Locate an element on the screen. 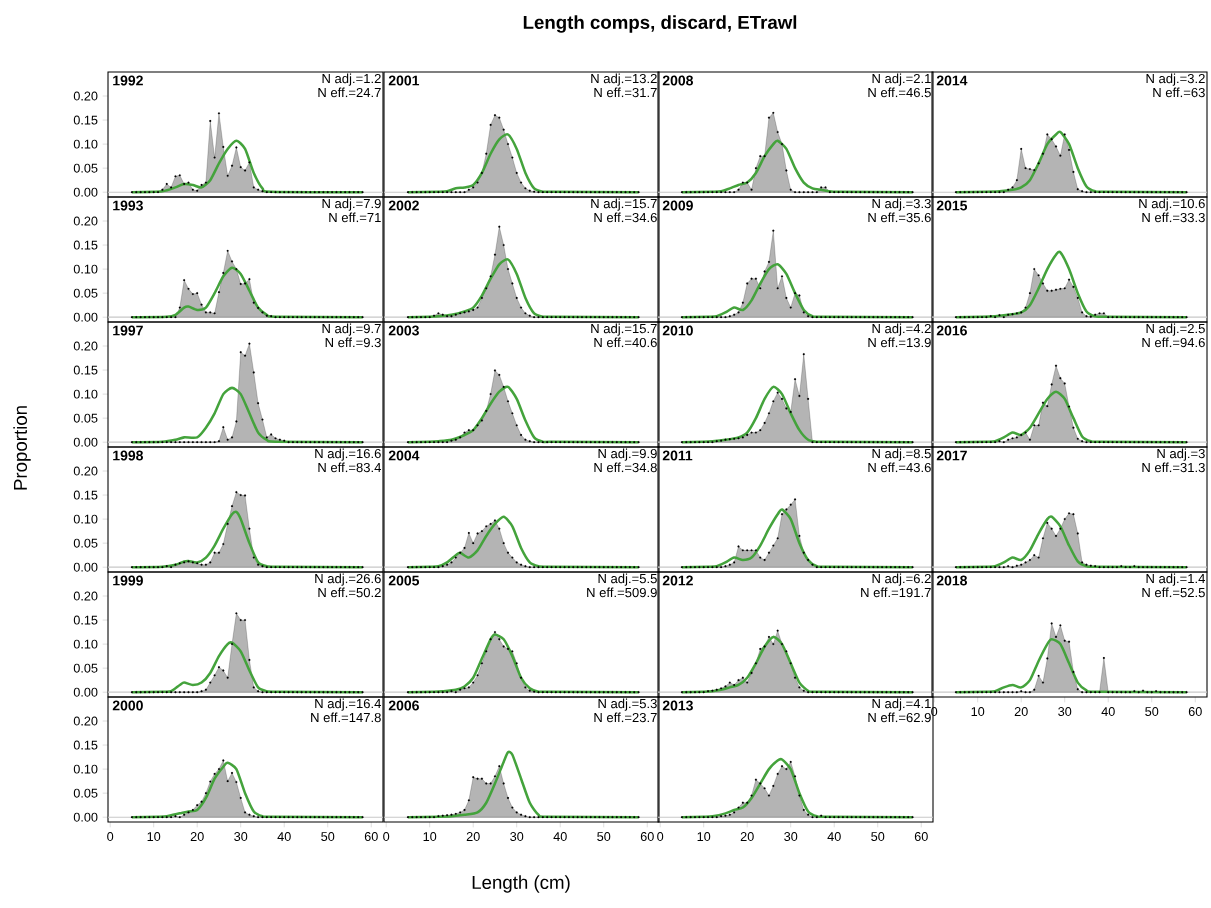 This screenshot has height=908, width=1211. annotation: N eff.=13.9 is located at coordinates (899, 342).